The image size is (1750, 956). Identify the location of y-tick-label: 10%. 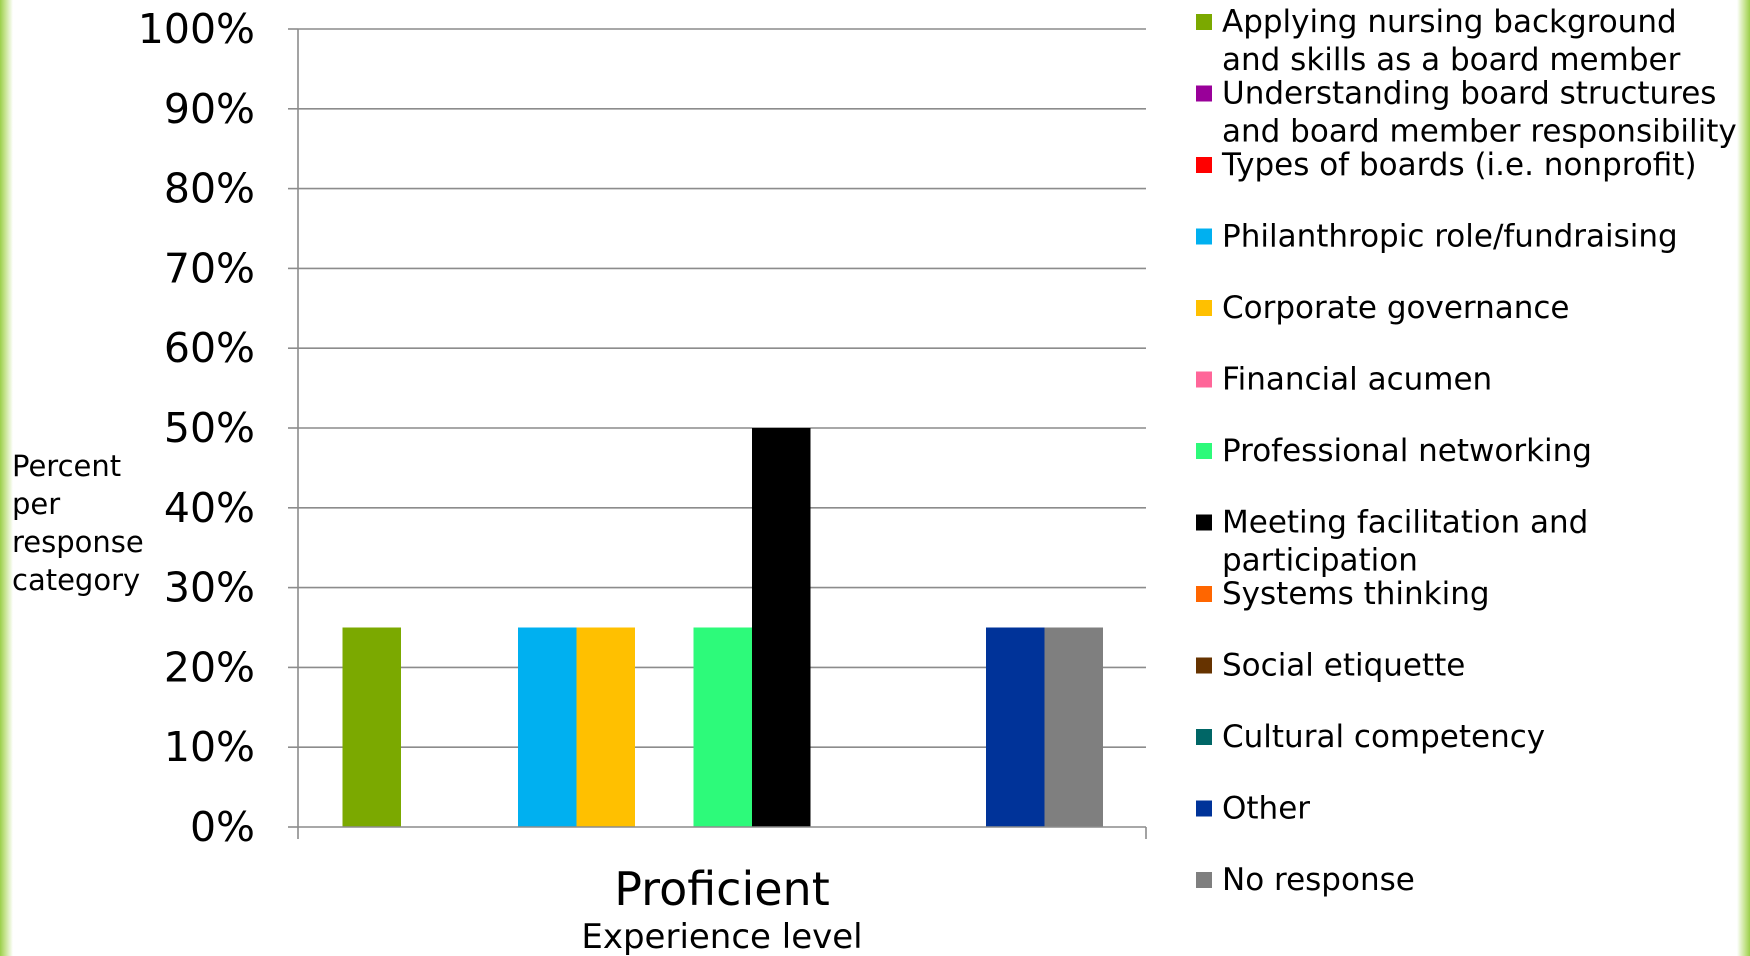
(209, 747).